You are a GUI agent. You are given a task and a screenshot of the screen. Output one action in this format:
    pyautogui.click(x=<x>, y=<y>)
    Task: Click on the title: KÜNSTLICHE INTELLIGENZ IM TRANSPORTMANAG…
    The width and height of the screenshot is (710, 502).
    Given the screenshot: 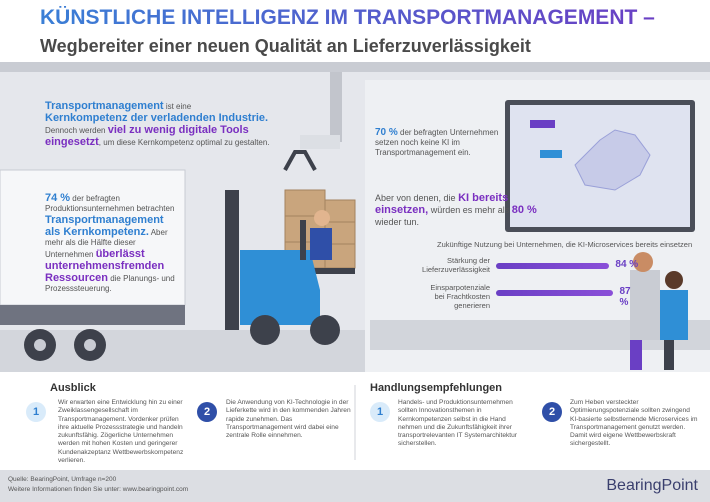 What is the action you would take?
    pyautogui.click(x=347, y=17)
    